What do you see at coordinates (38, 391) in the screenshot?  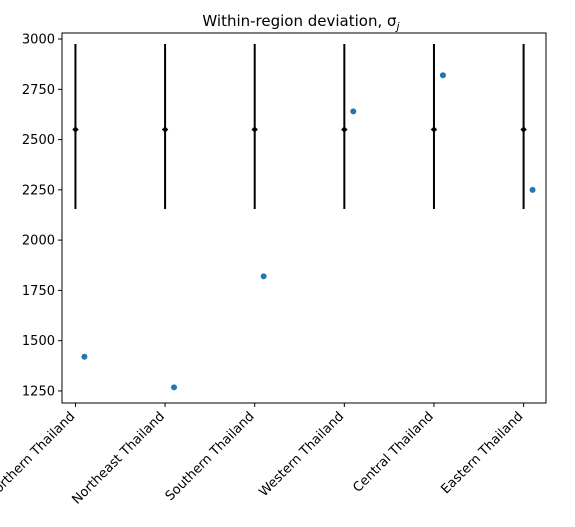 I see `y-tick-label: 1250` at bounding box center [38, 391].